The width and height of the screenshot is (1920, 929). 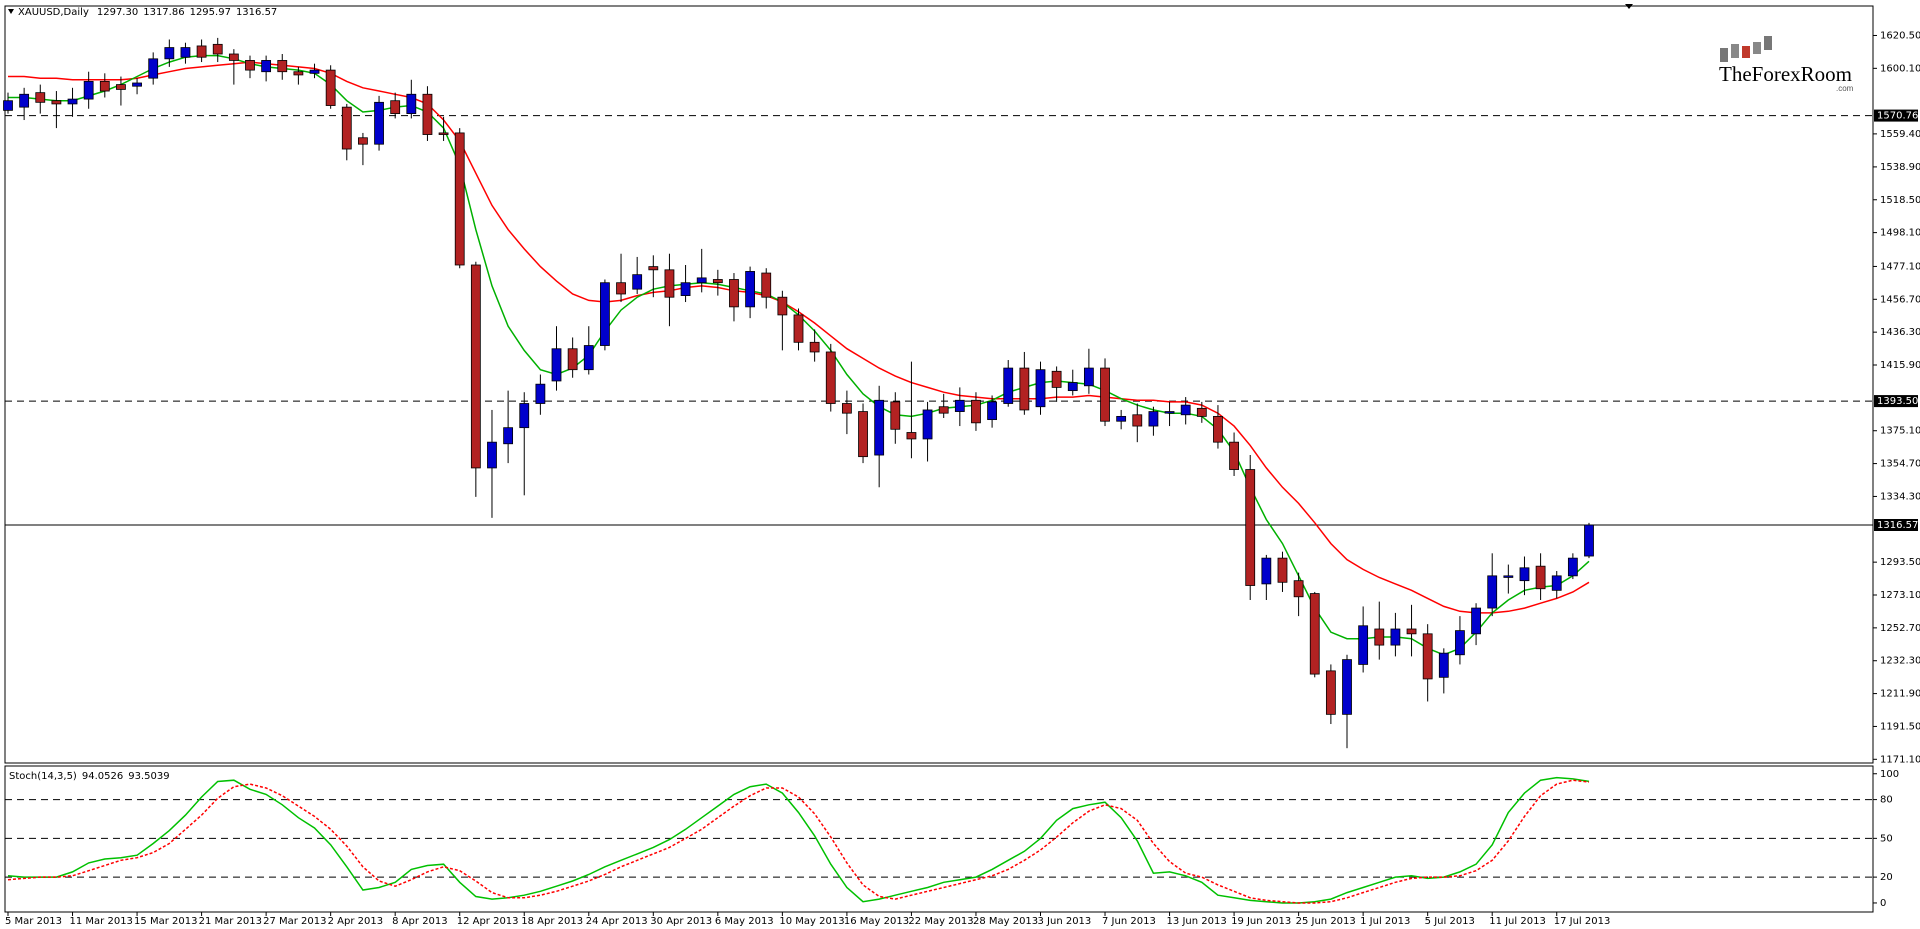 What do you see at coordinates (1385, 921) in the screenshot?
I see `x-tick-label: 1 Jul 2013` at bounding box center [1385, 921].